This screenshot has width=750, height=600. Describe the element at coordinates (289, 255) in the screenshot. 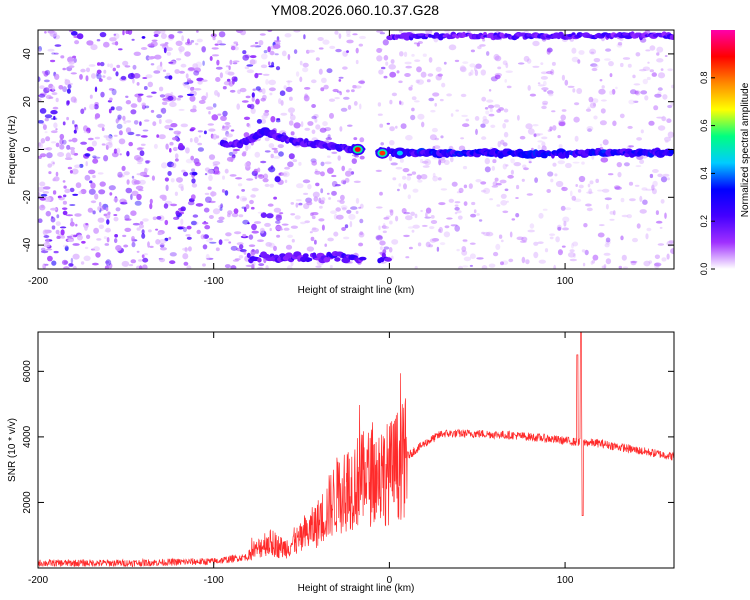

I see `spectrogram-band-cell` at that location.